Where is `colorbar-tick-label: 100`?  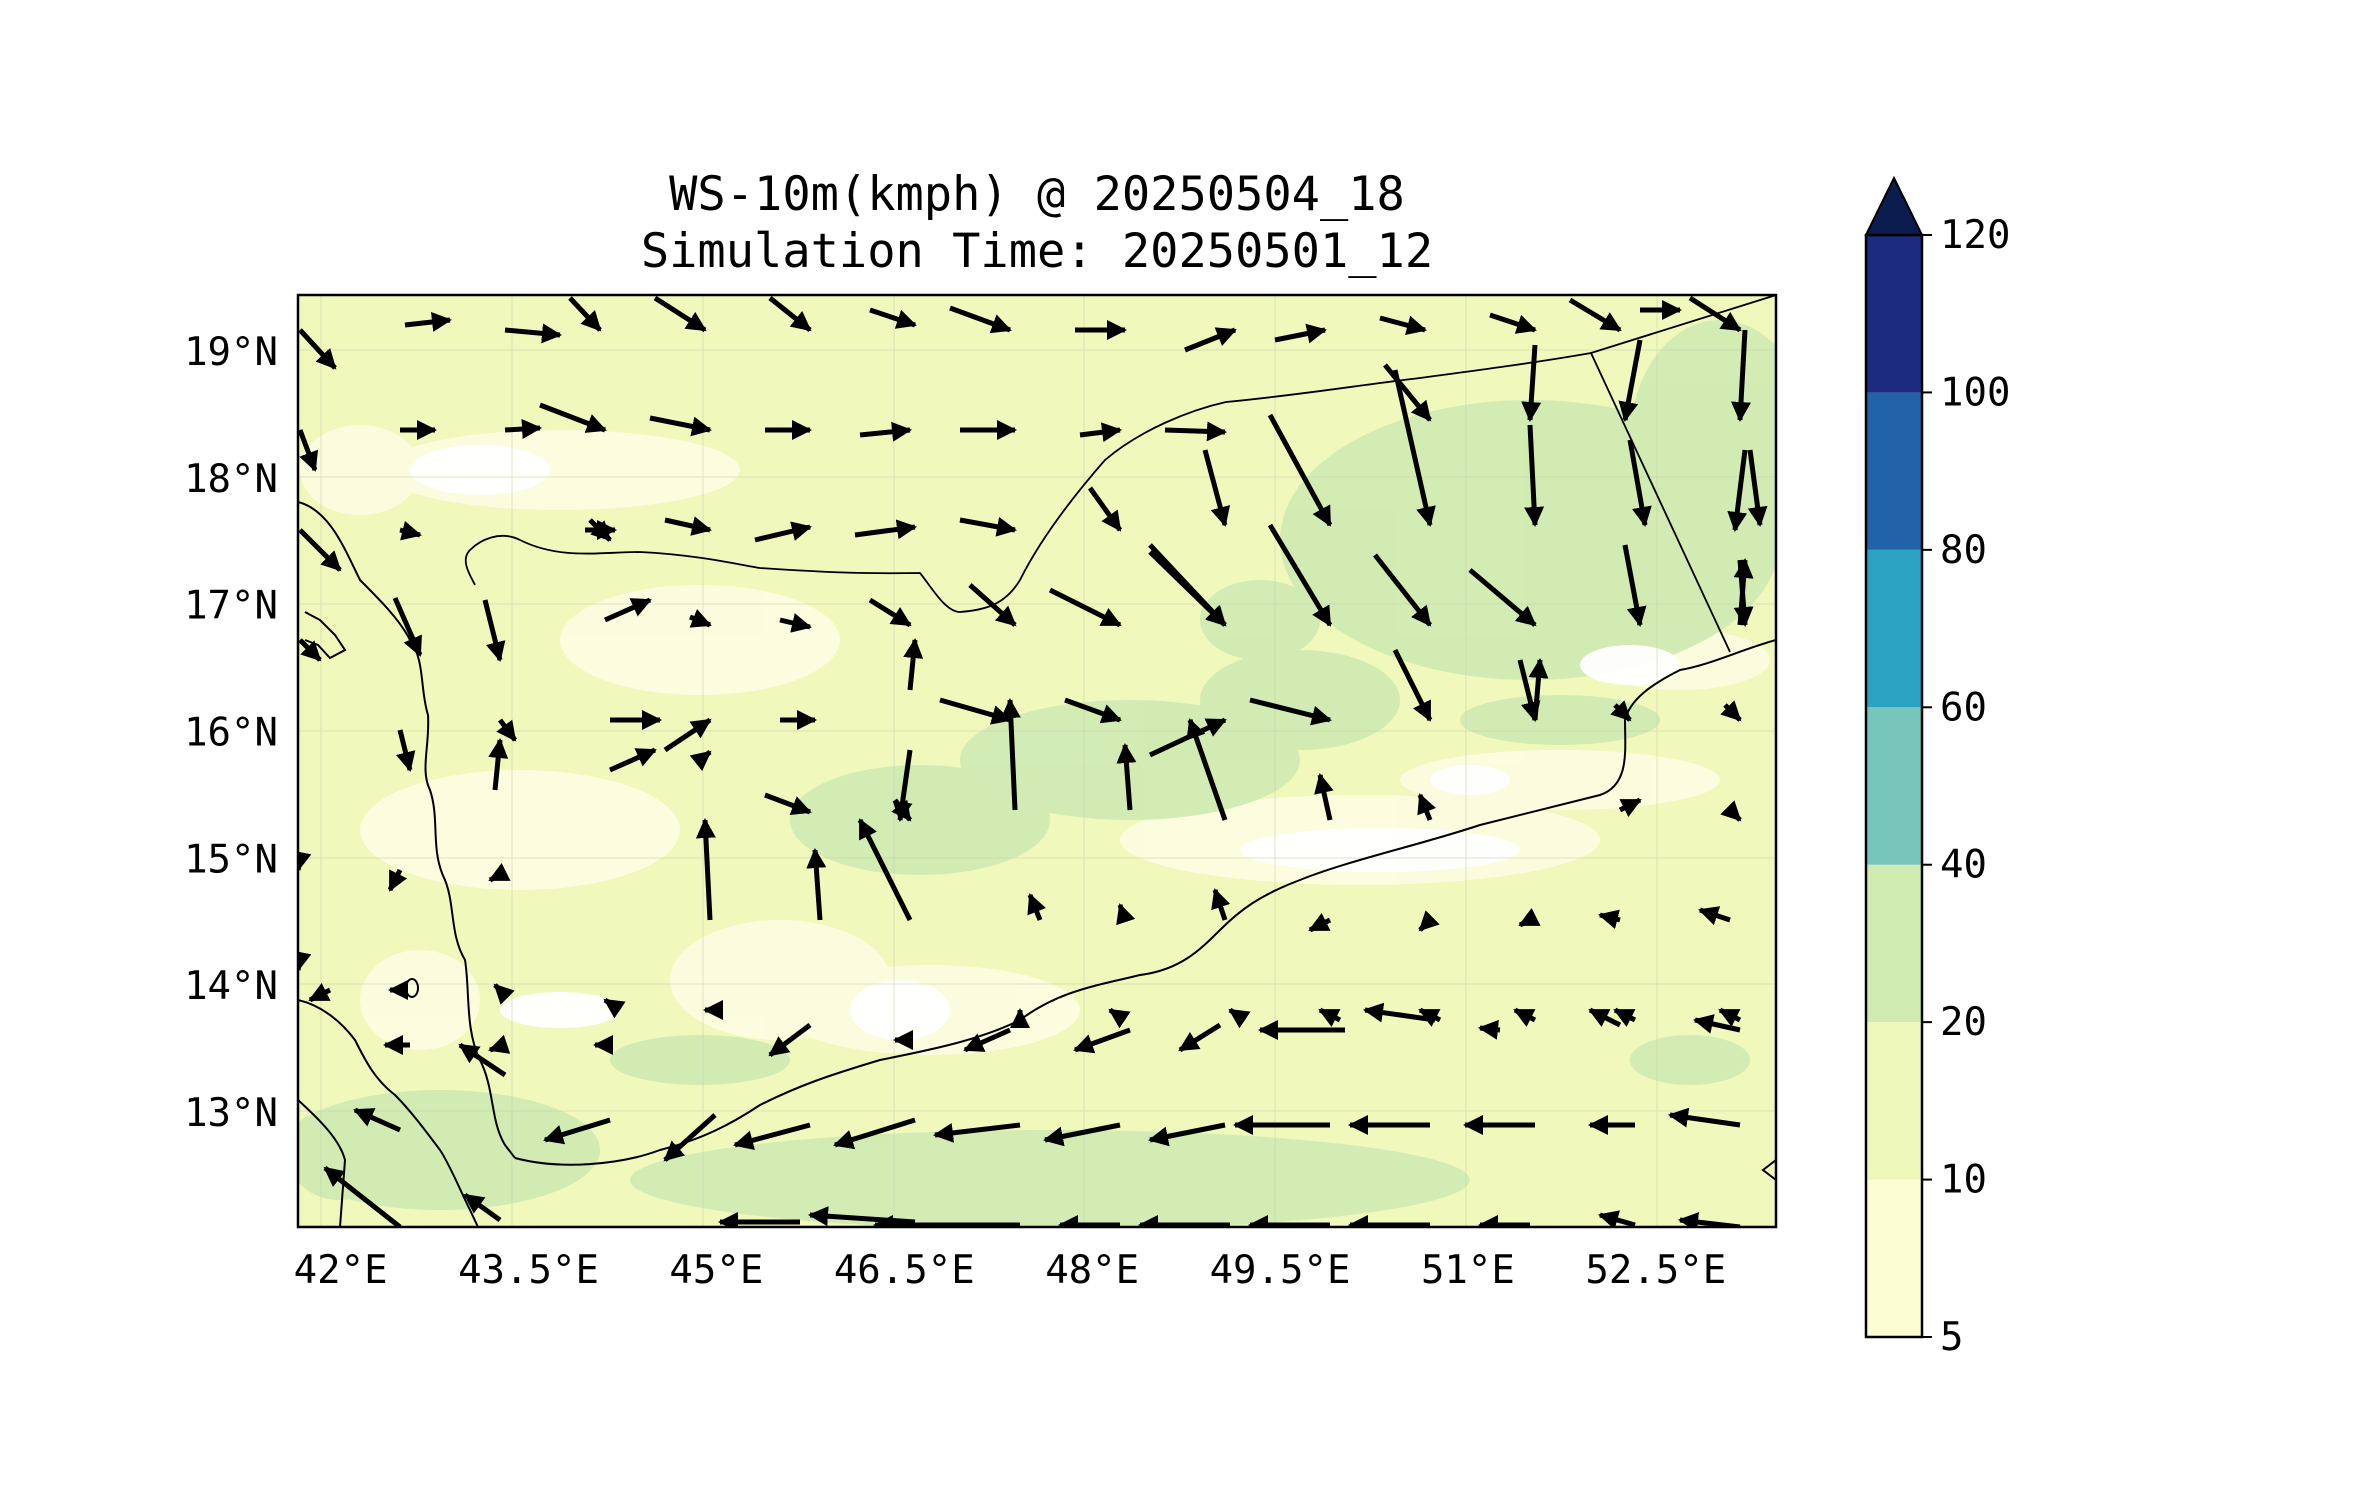
colorbar-tick-label: 100 is located at coordinates (1975, 392).